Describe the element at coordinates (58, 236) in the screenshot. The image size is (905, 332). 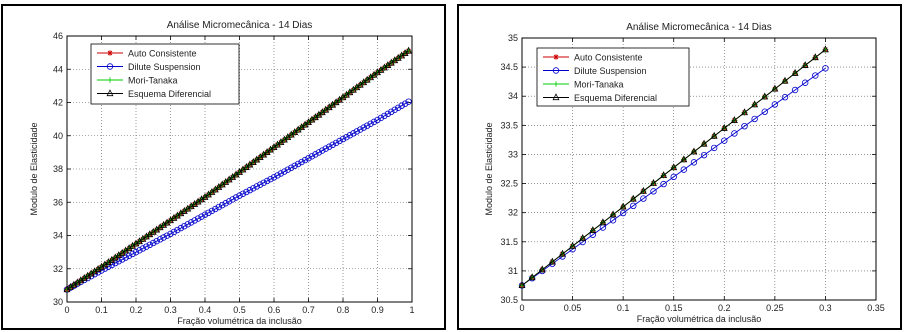
I see `y-tick-label: 34` at that location.